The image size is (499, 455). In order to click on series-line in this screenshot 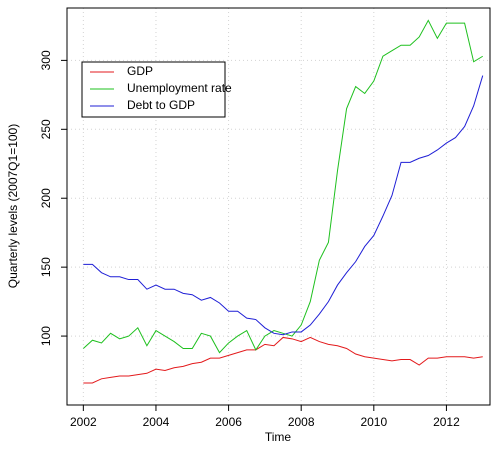, I will do `click(283, 360)`.